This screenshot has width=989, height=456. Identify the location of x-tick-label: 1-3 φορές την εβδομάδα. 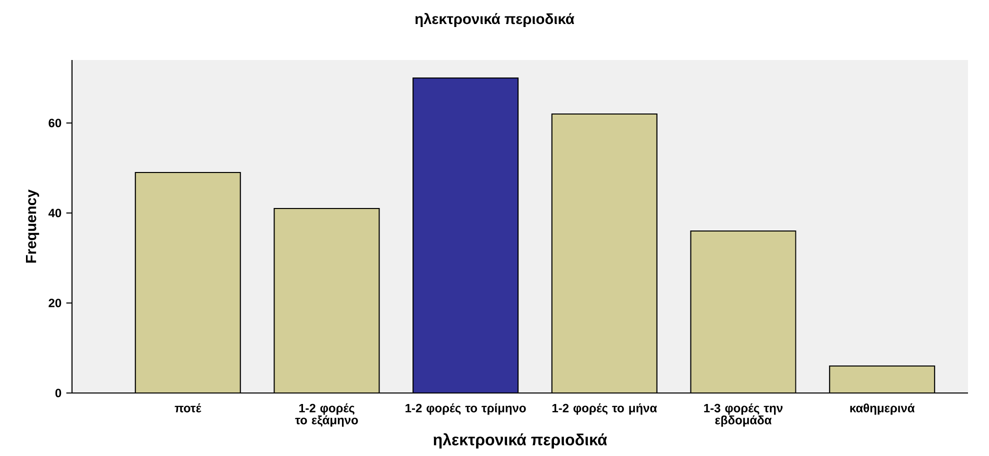
(743, 415).